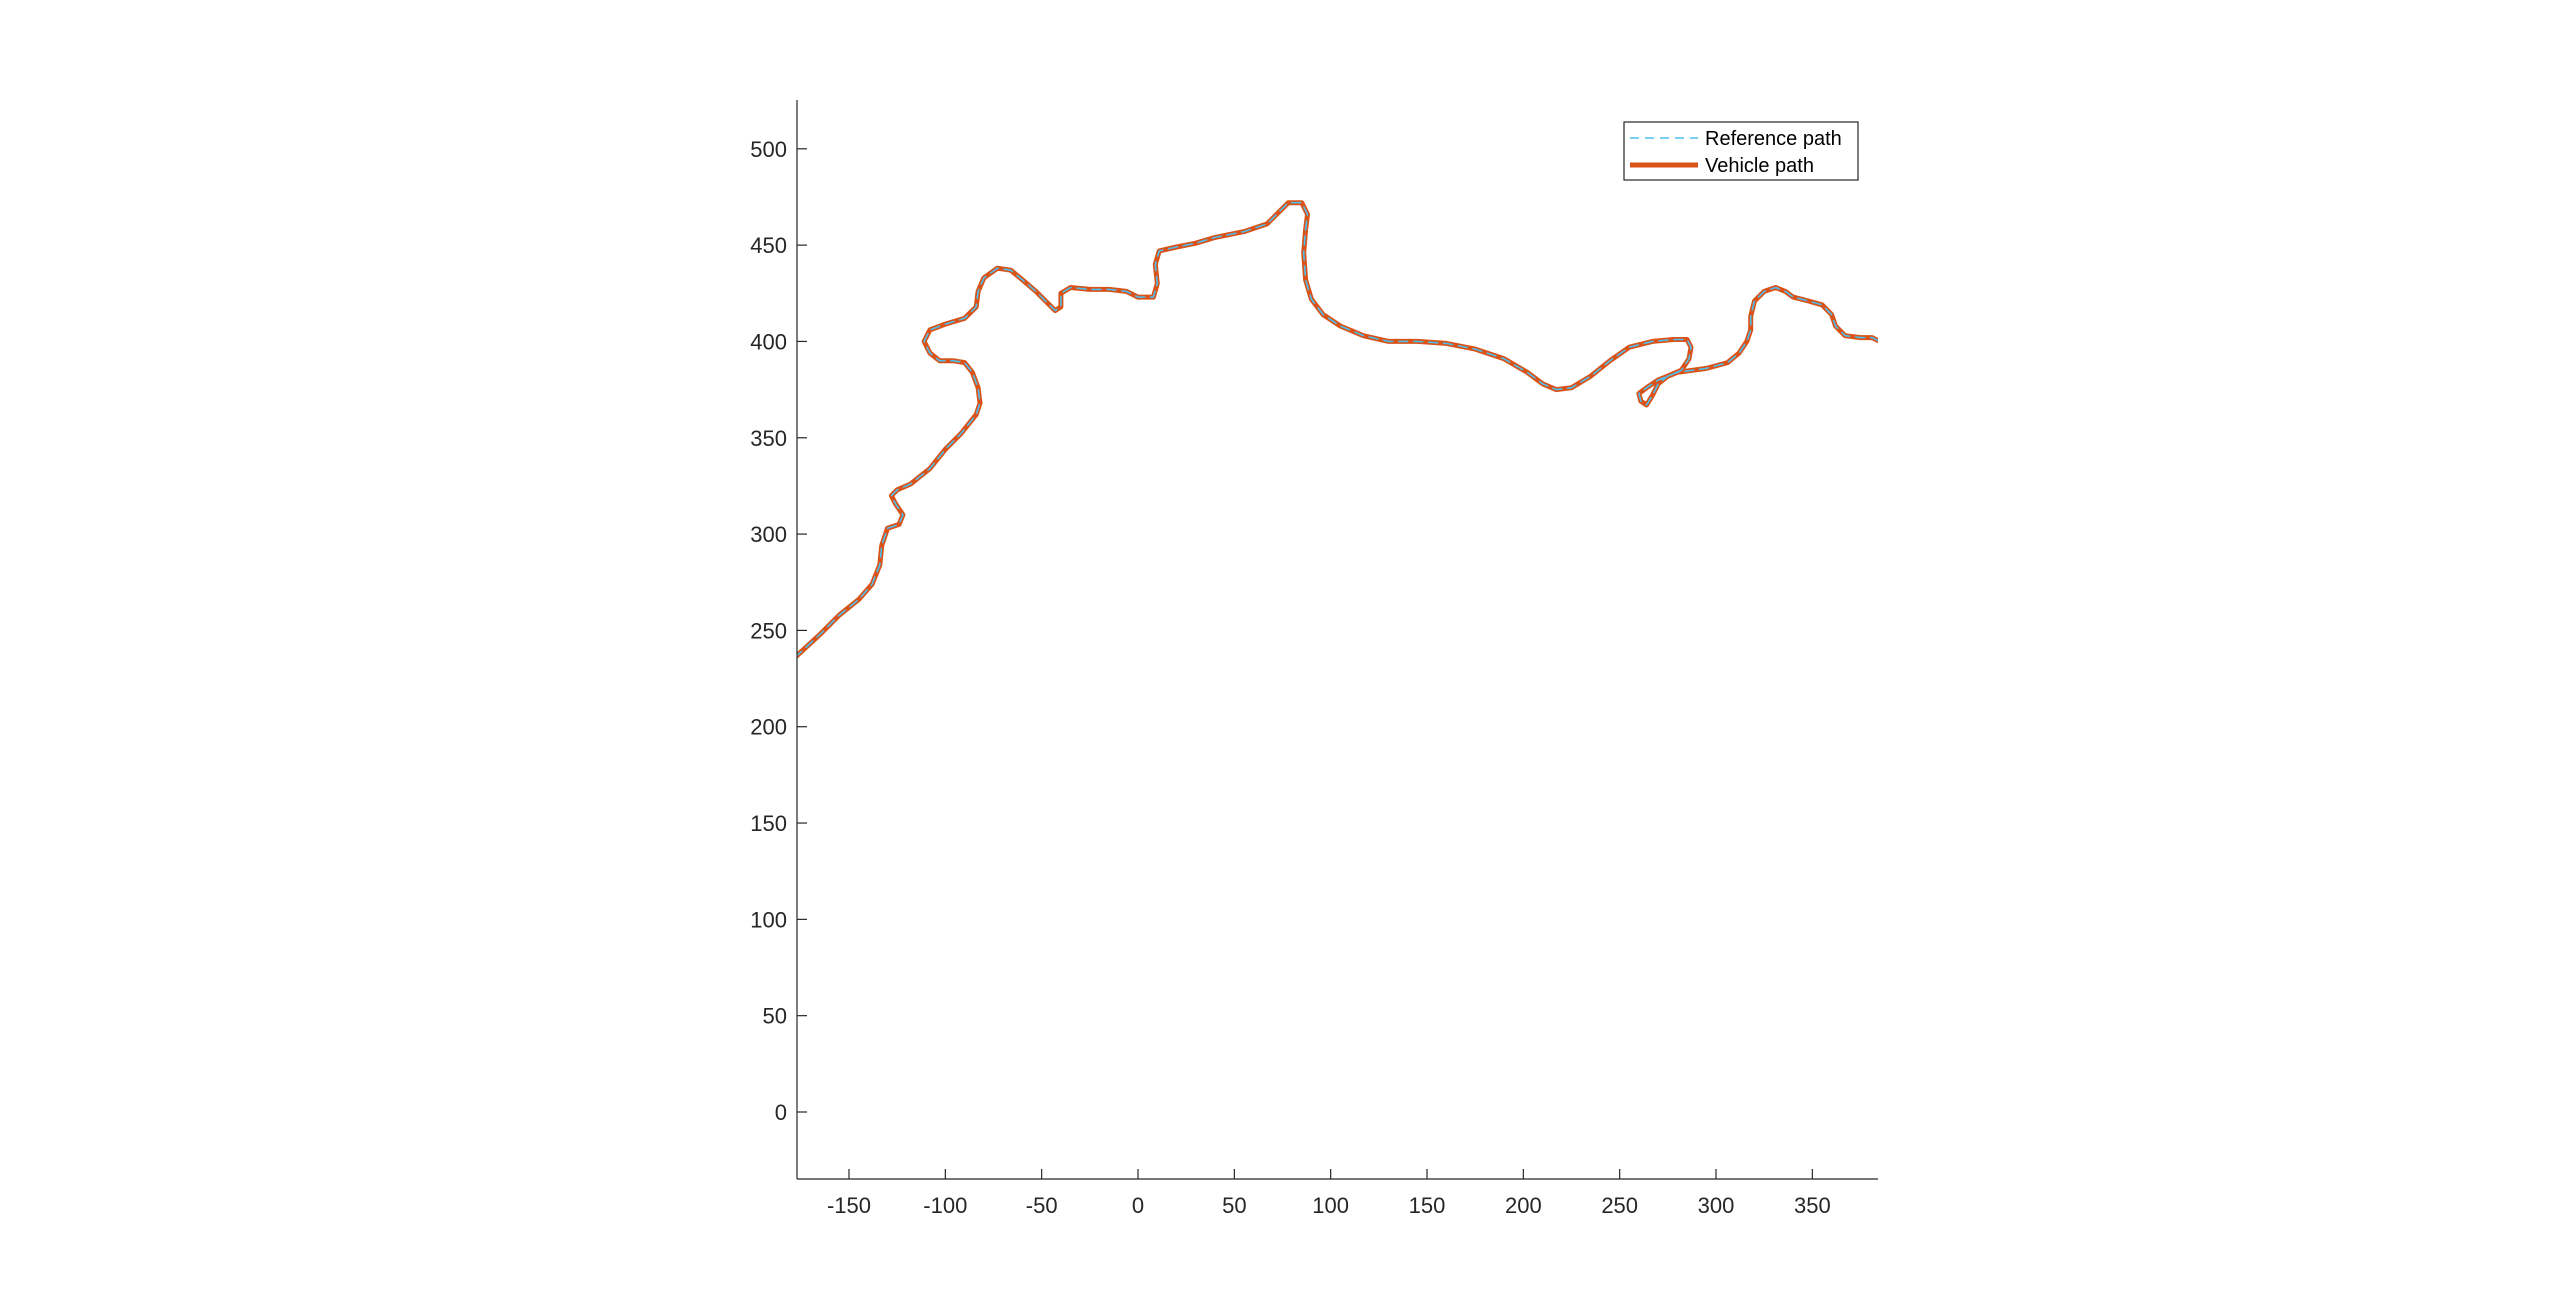  I want to click on legend-entry-vehicle-label: Vehicle path, so click(1759, 166).